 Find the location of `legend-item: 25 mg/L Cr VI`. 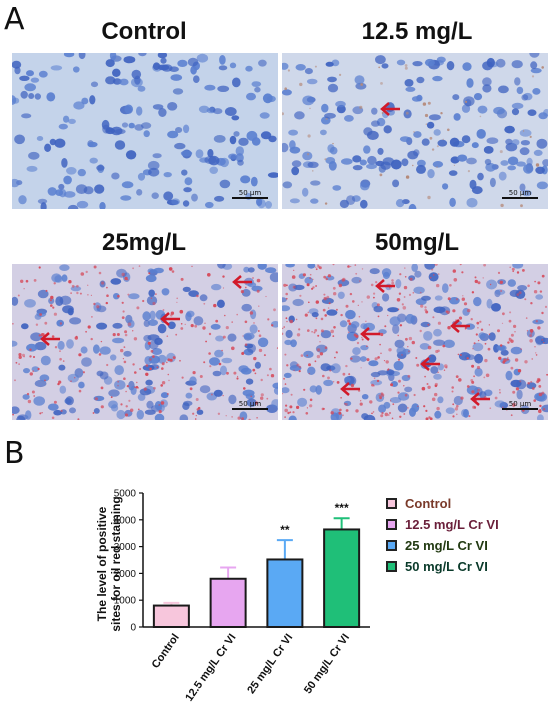

legend-item: 25 mg/L Cr VI is located at coordinates (442, 545).